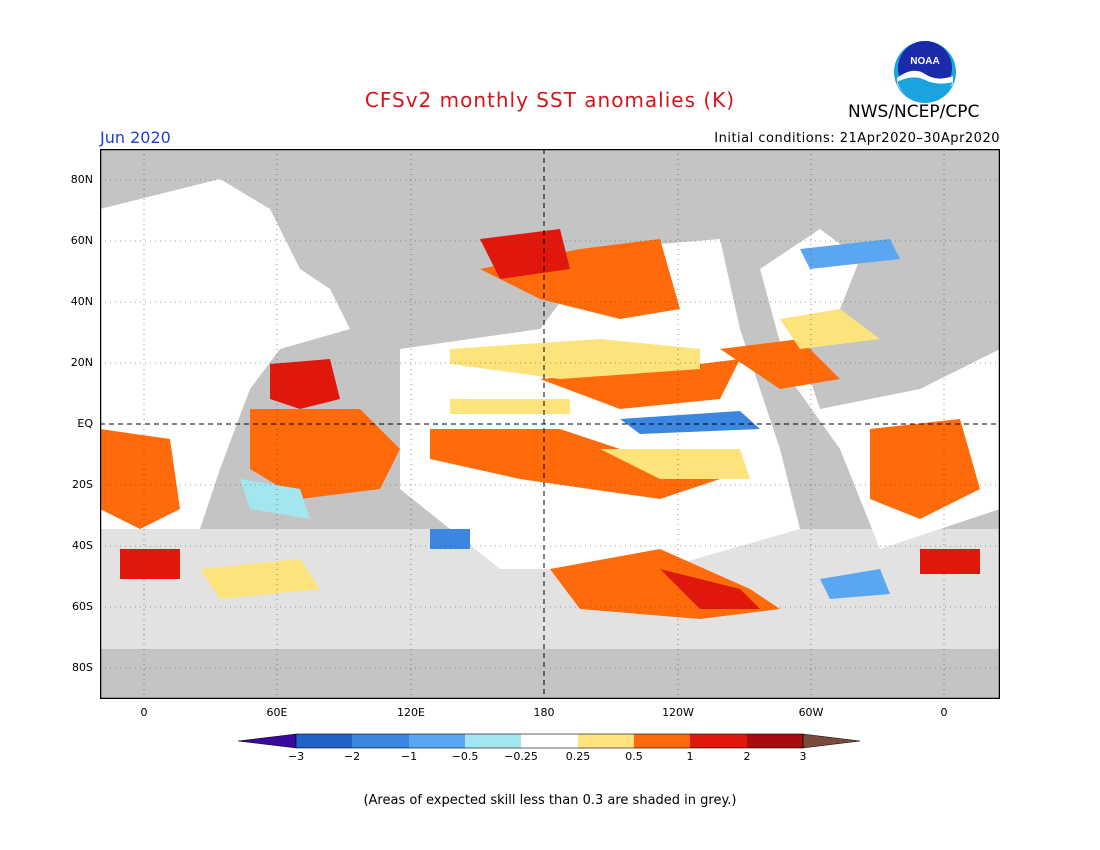 This screenshot has height=850, width=1100. I want to click on legend-tick: 0.25, so click(578, 756).